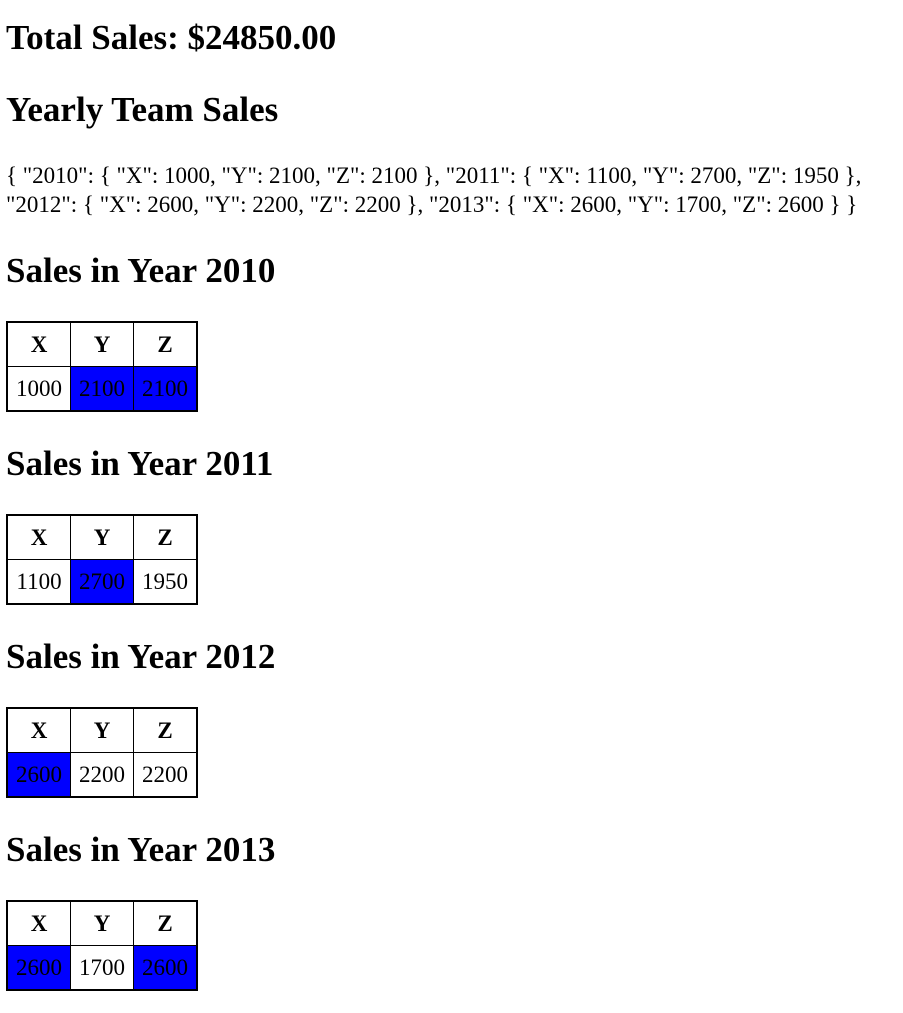 The height and width of the screenshot is (1013, 903). I want to click on sales-table-2013: X Y Z 2600 1700 2600, so click(102, 945).